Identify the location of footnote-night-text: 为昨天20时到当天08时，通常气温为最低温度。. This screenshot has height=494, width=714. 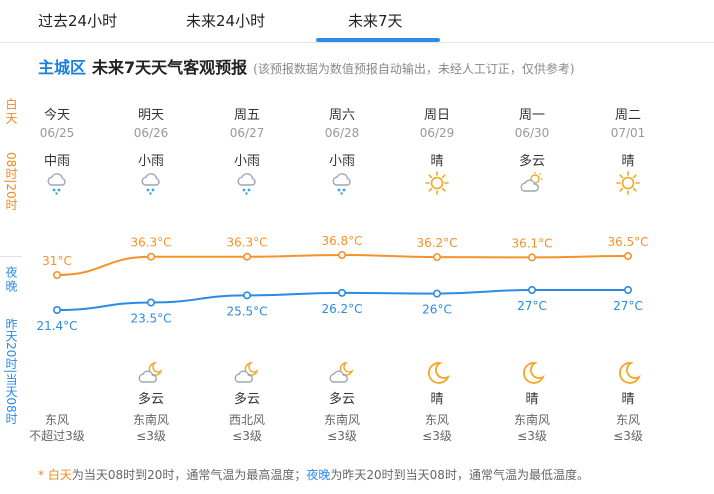
(459, 475).